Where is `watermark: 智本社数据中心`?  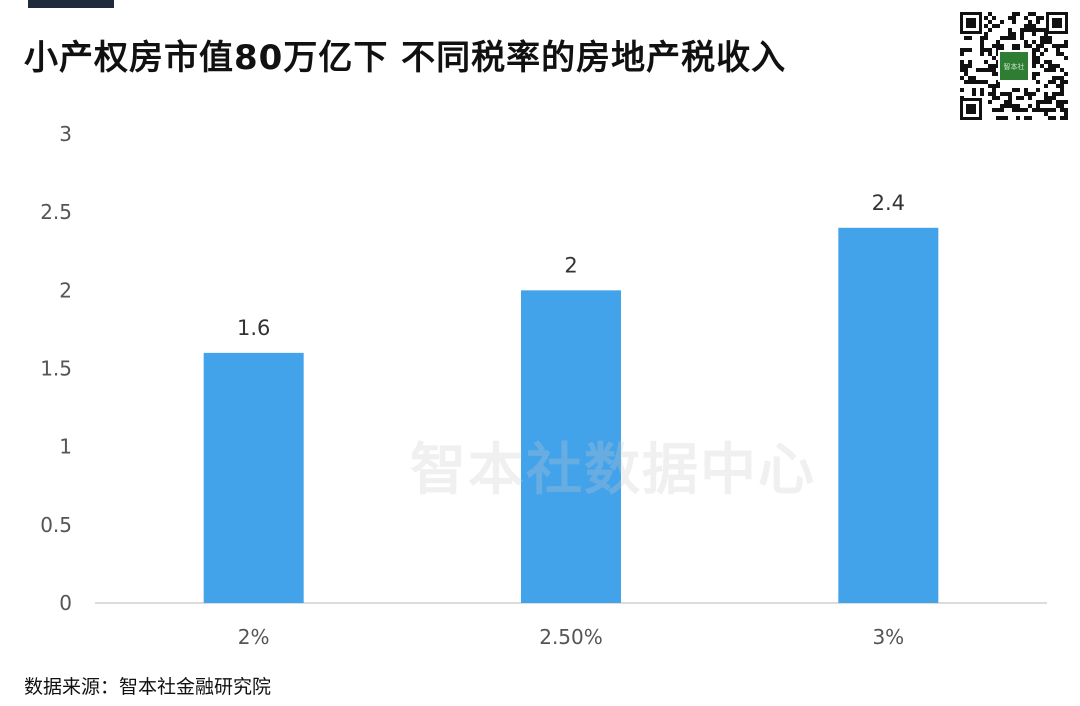 watermark: 智本社数据中心 is located at coordinates (613, 470).